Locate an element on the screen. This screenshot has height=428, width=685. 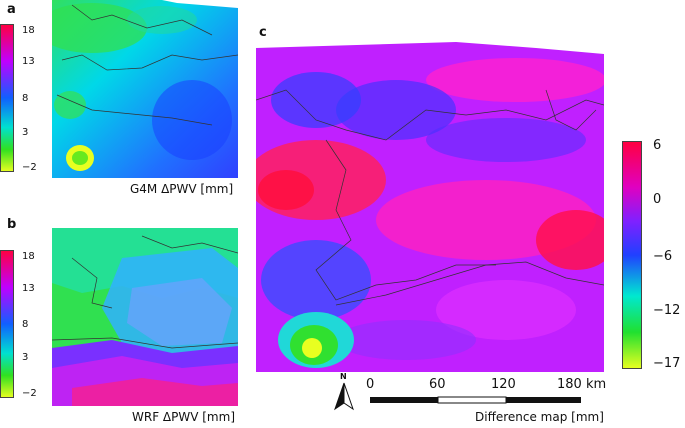
scale-label: 180 km is located at coordinates (582, 384).